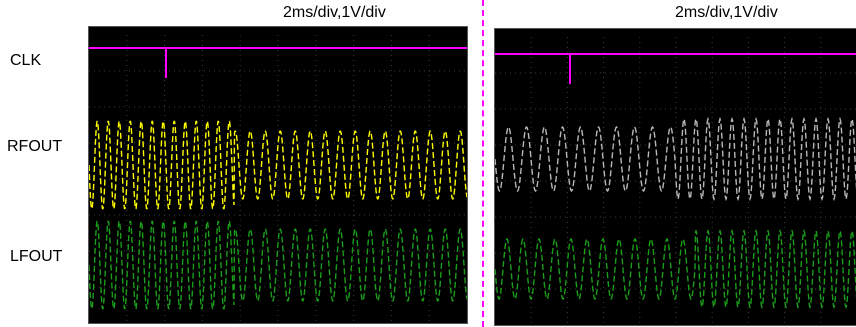  Describe the element at coordinates (26, 60) in the screenshot. I see `clk-label: CLK` at that location.